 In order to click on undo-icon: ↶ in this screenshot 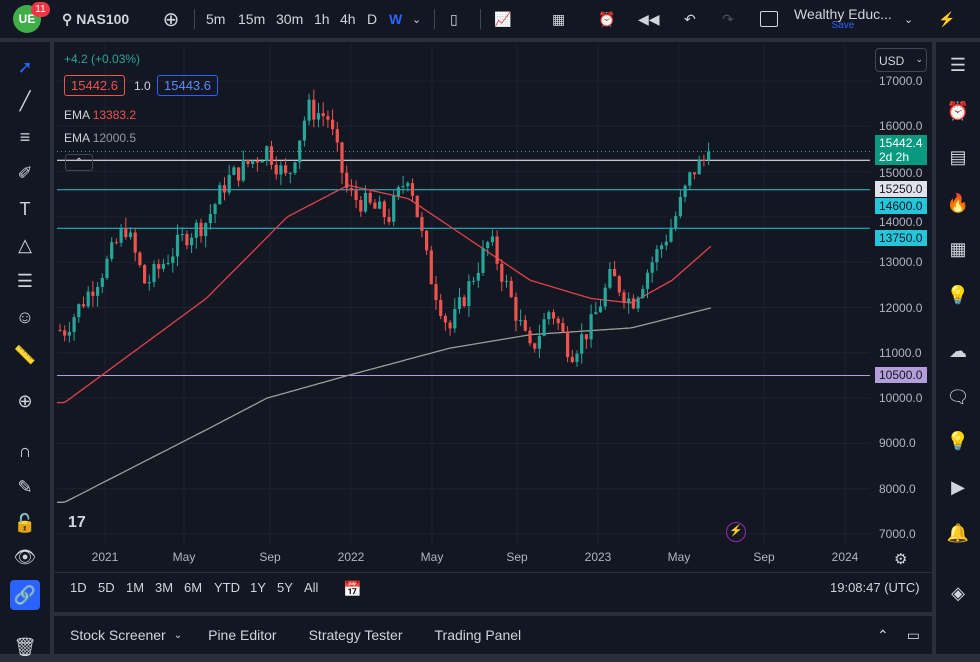, I will do `click(690, 18)`.